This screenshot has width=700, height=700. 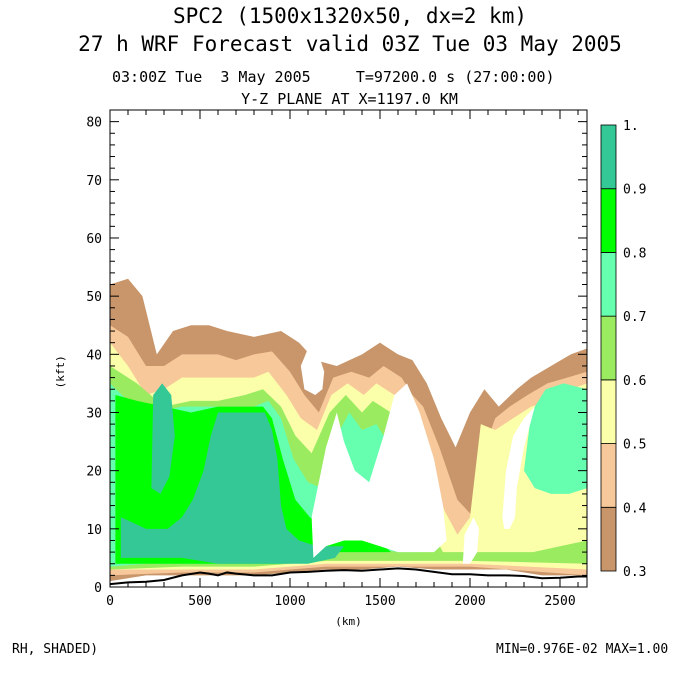 I want to click on colorbar-label: 0.4, so click(x=635, y=508).